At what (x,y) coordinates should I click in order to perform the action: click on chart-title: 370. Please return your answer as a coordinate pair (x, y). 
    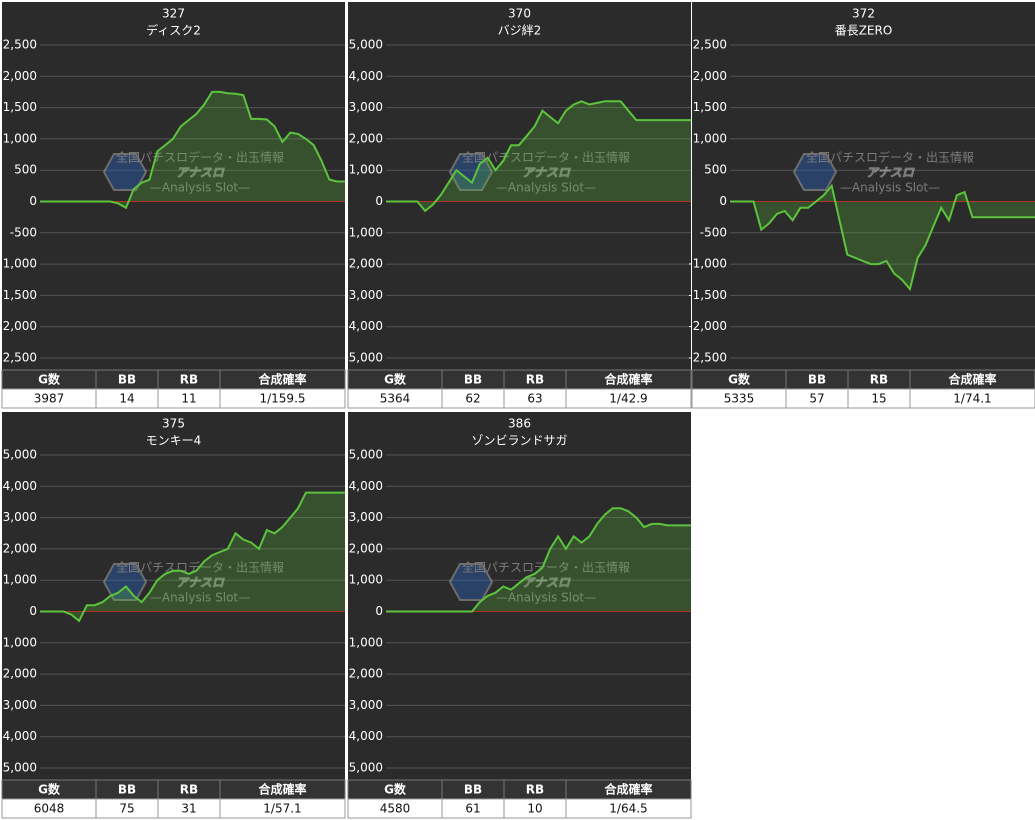
    Looking at the image, I should click on (519, 14).